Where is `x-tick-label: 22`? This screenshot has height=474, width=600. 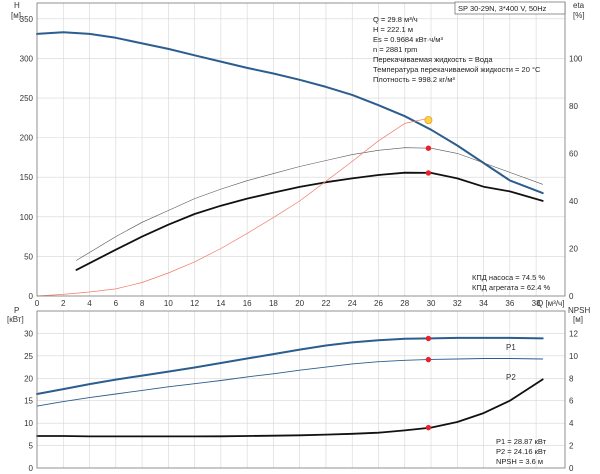 x-tick-label: 22 is located at coordinates (326, 303).